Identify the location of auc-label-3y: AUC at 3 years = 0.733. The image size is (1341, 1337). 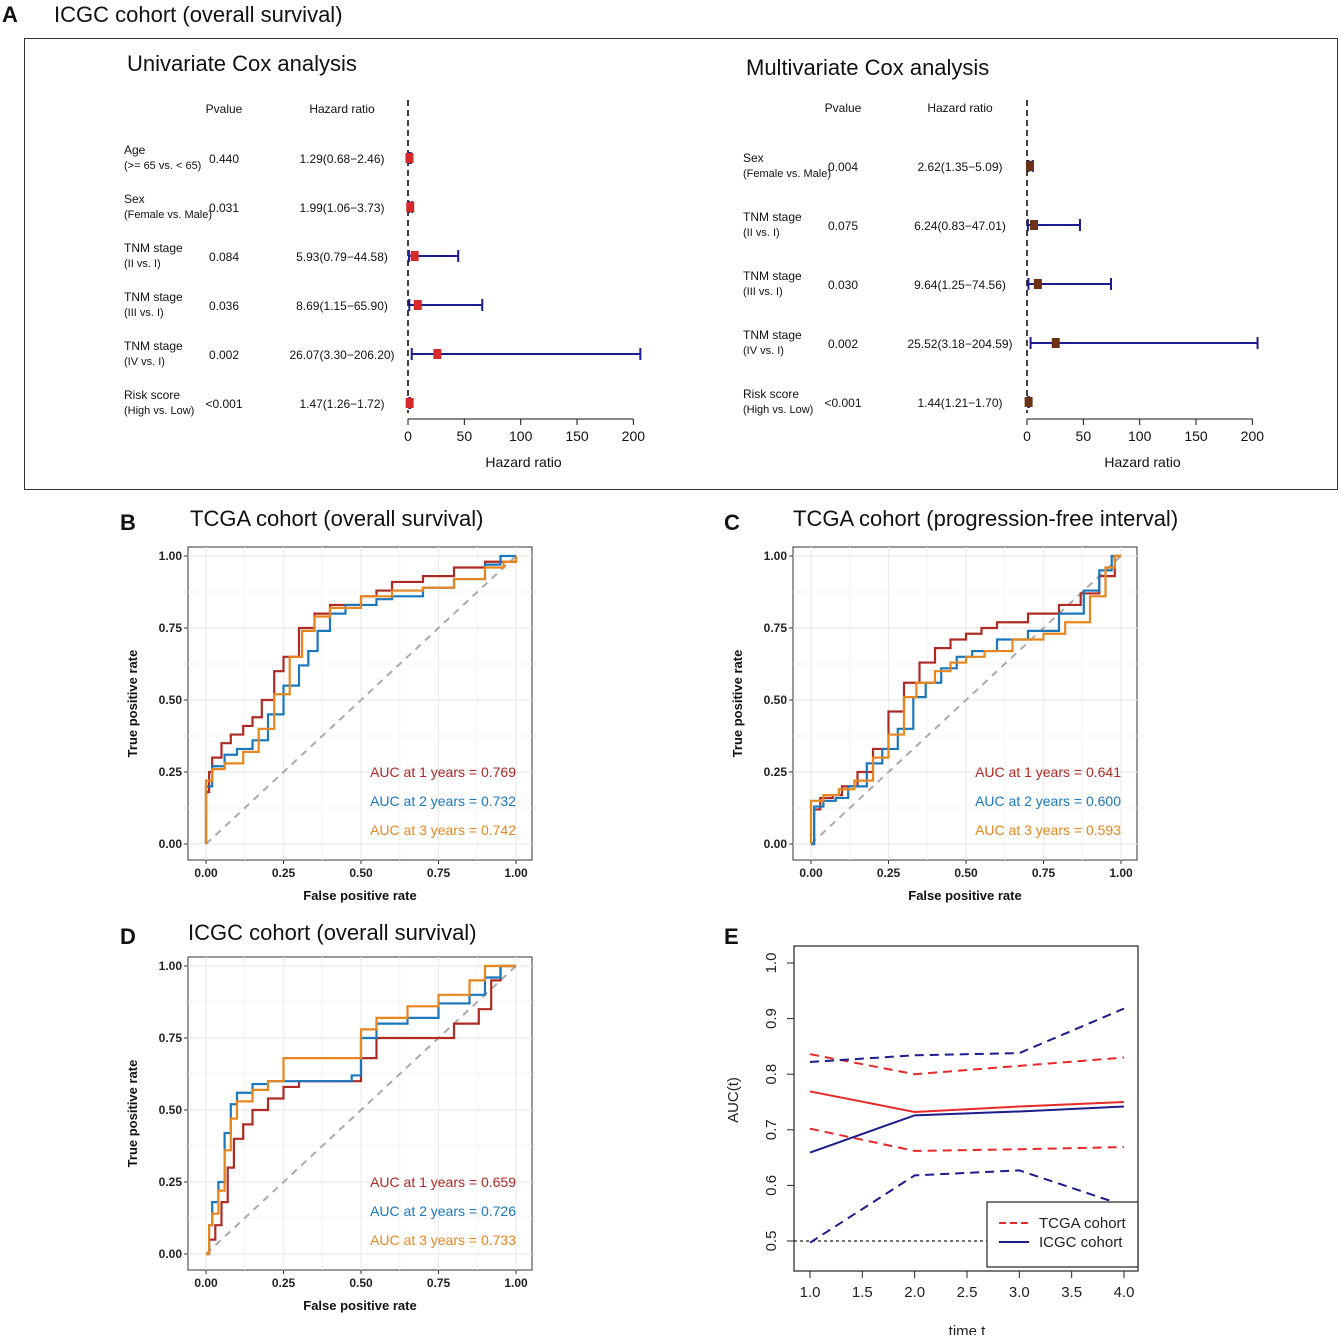
(443, 1240).